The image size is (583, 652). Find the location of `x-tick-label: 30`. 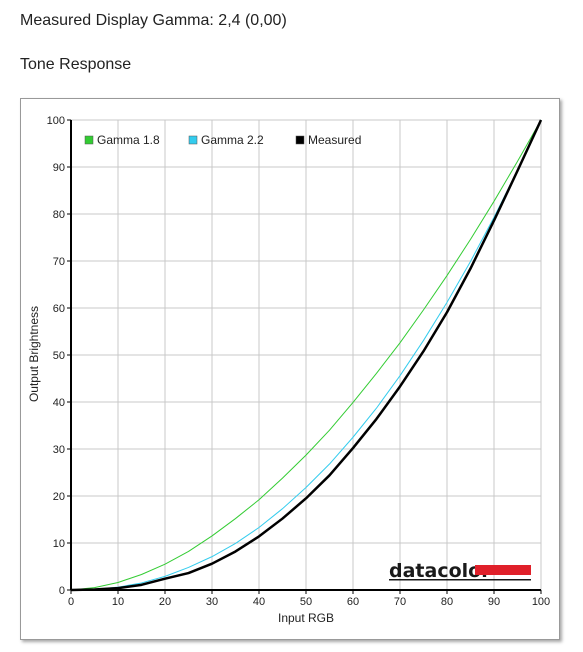

x-tick-label: 30 is located at coordinates (212, 602).